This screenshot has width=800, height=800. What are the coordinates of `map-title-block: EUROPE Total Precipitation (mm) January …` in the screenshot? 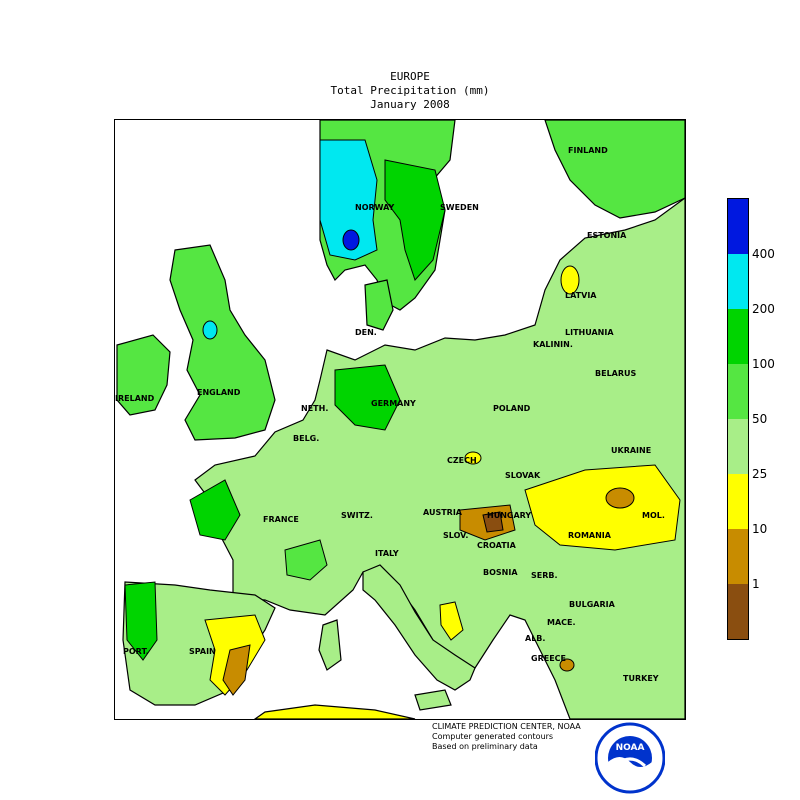 It's located at (410, 91).